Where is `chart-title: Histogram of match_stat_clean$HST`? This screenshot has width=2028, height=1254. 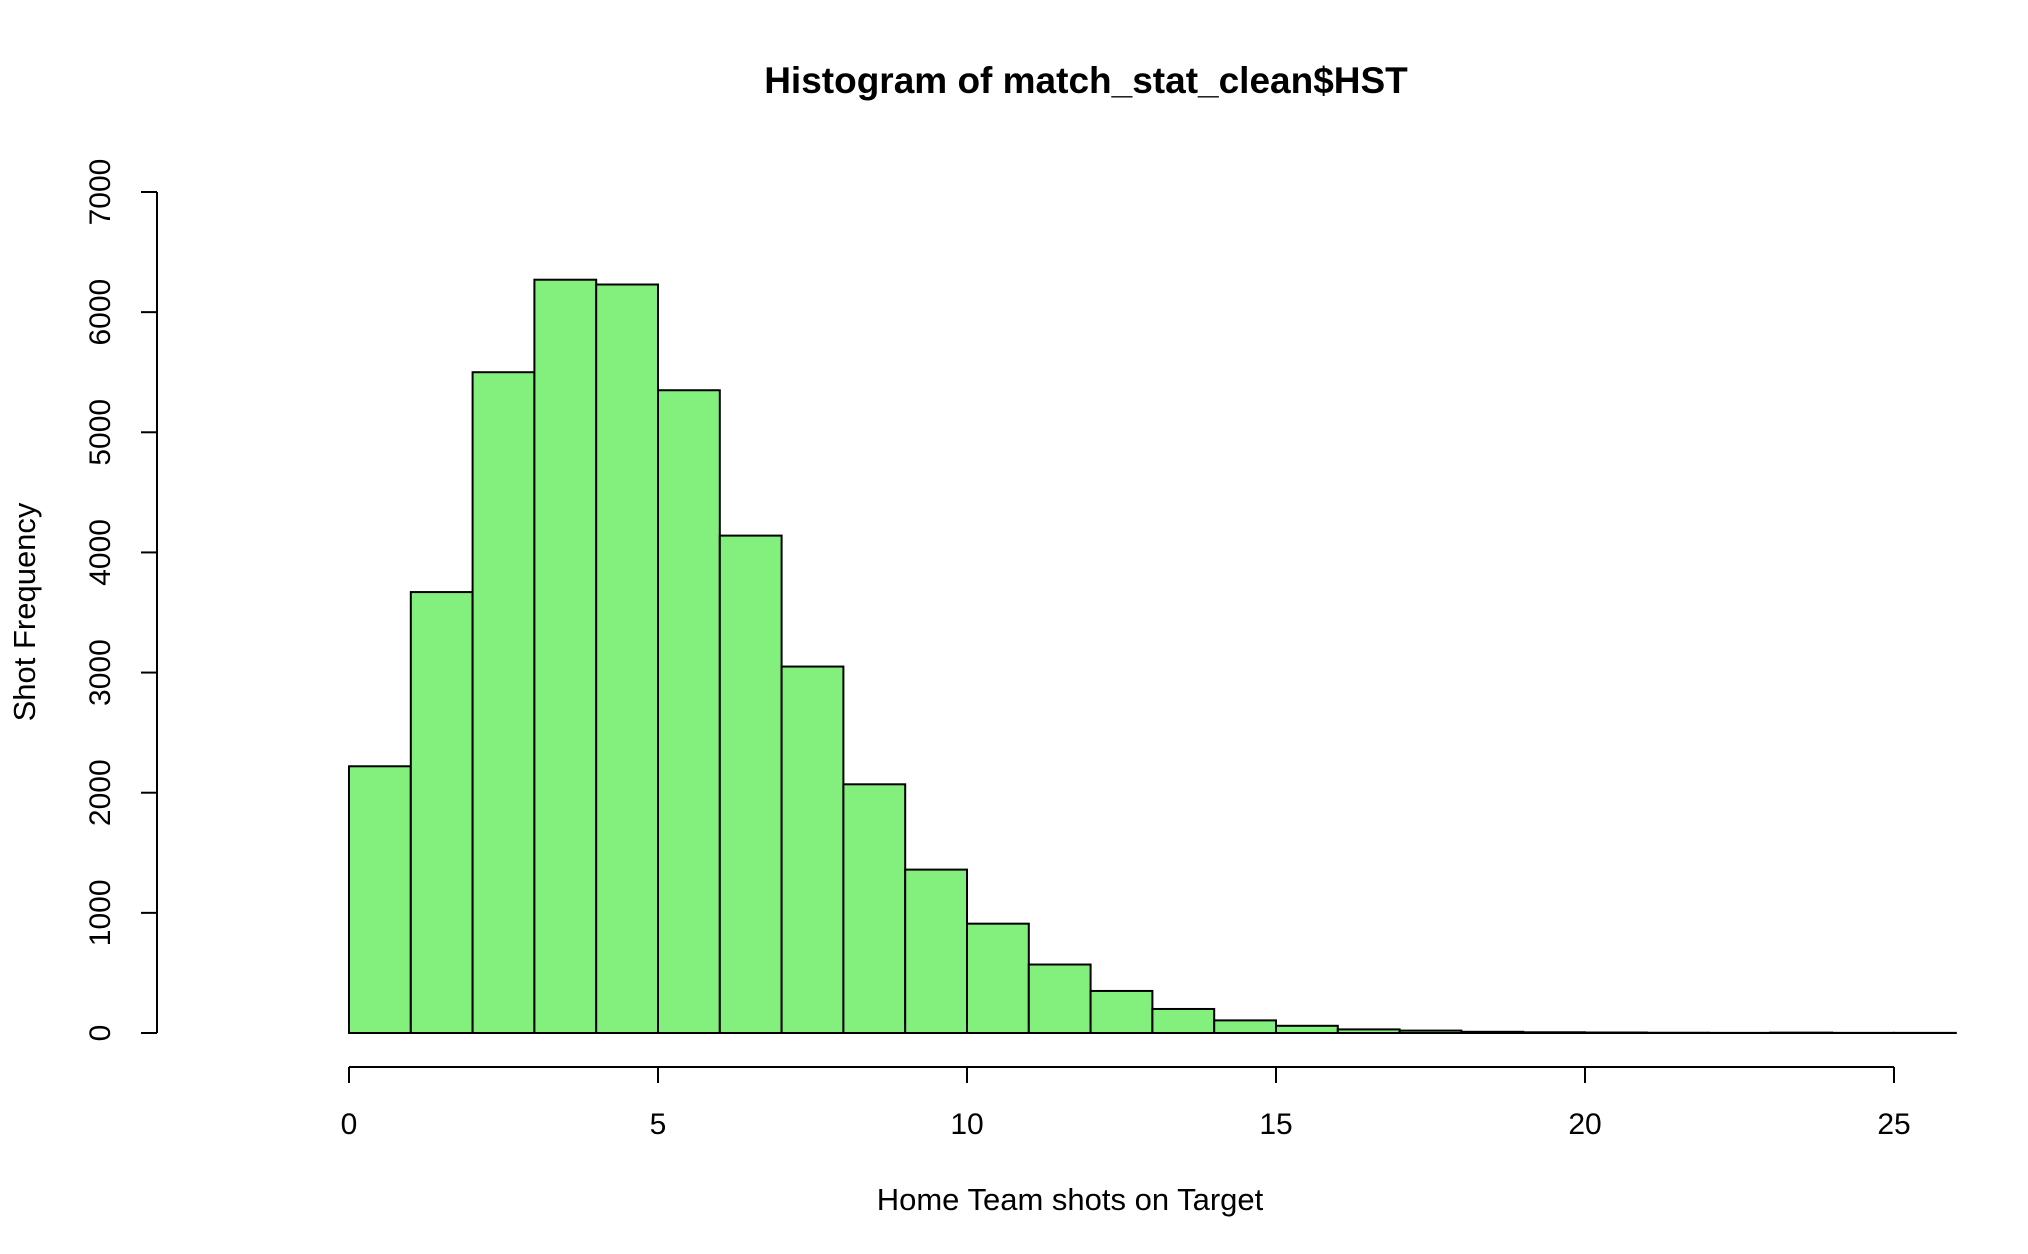
chart-title: Histogram of match_stat_clean$HST is located at coordinates (1086, 80).